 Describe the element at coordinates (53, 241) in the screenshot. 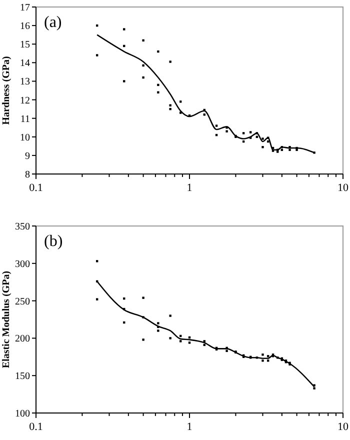

I see `chart-title: (b)` at that location.